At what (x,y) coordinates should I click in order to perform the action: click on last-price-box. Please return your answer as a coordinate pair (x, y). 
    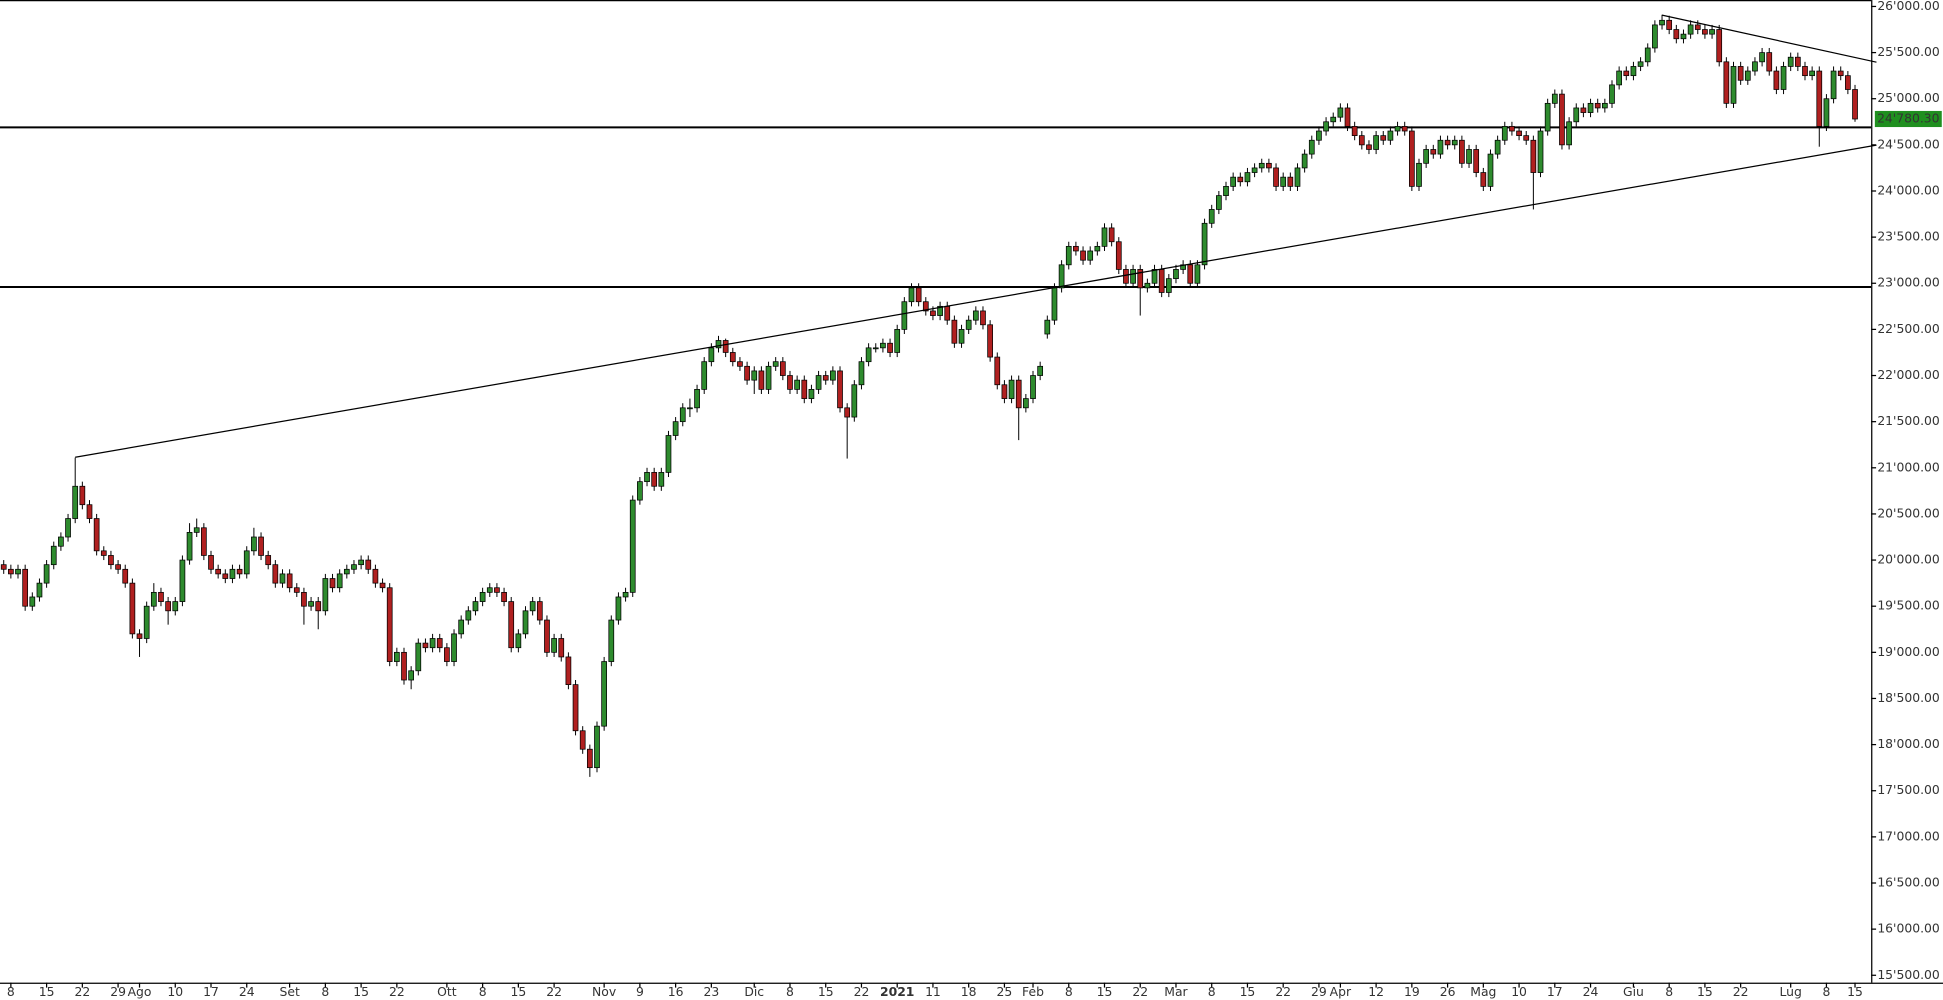
    Looking at the image, I should click on (1908, 119).